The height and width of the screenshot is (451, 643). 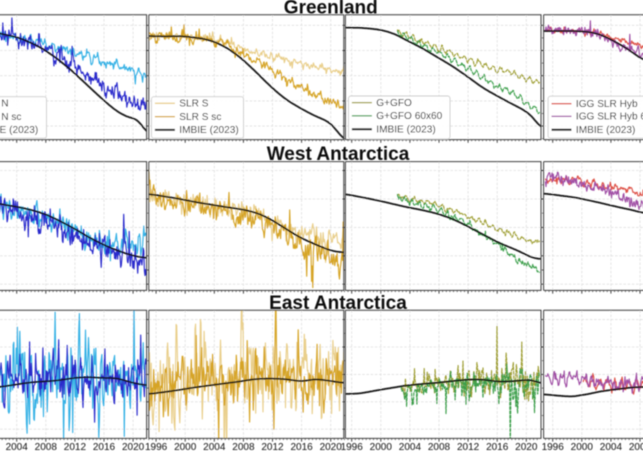 What do you see at coordinates (338, 154) in the screenshot?
I see `svg-text: West Antarctica` at bounding box center [338, 154].